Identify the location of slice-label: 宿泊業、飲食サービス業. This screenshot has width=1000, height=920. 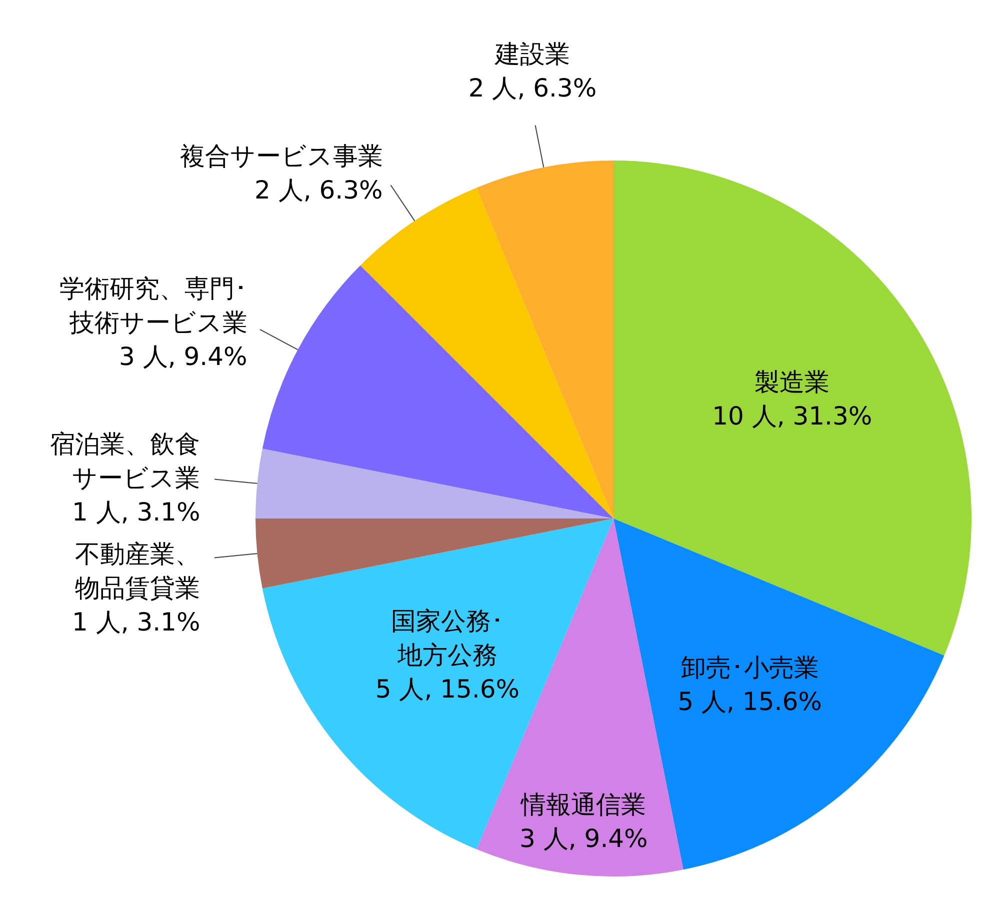
(125, 460).